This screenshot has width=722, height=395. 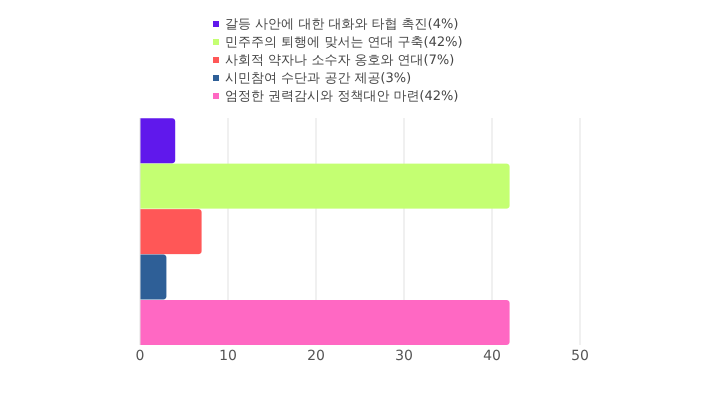 I want to click on legend-label: 갈등 사안에 대한 대화와 타협 촉진(4%), so click(x=341, y=24).